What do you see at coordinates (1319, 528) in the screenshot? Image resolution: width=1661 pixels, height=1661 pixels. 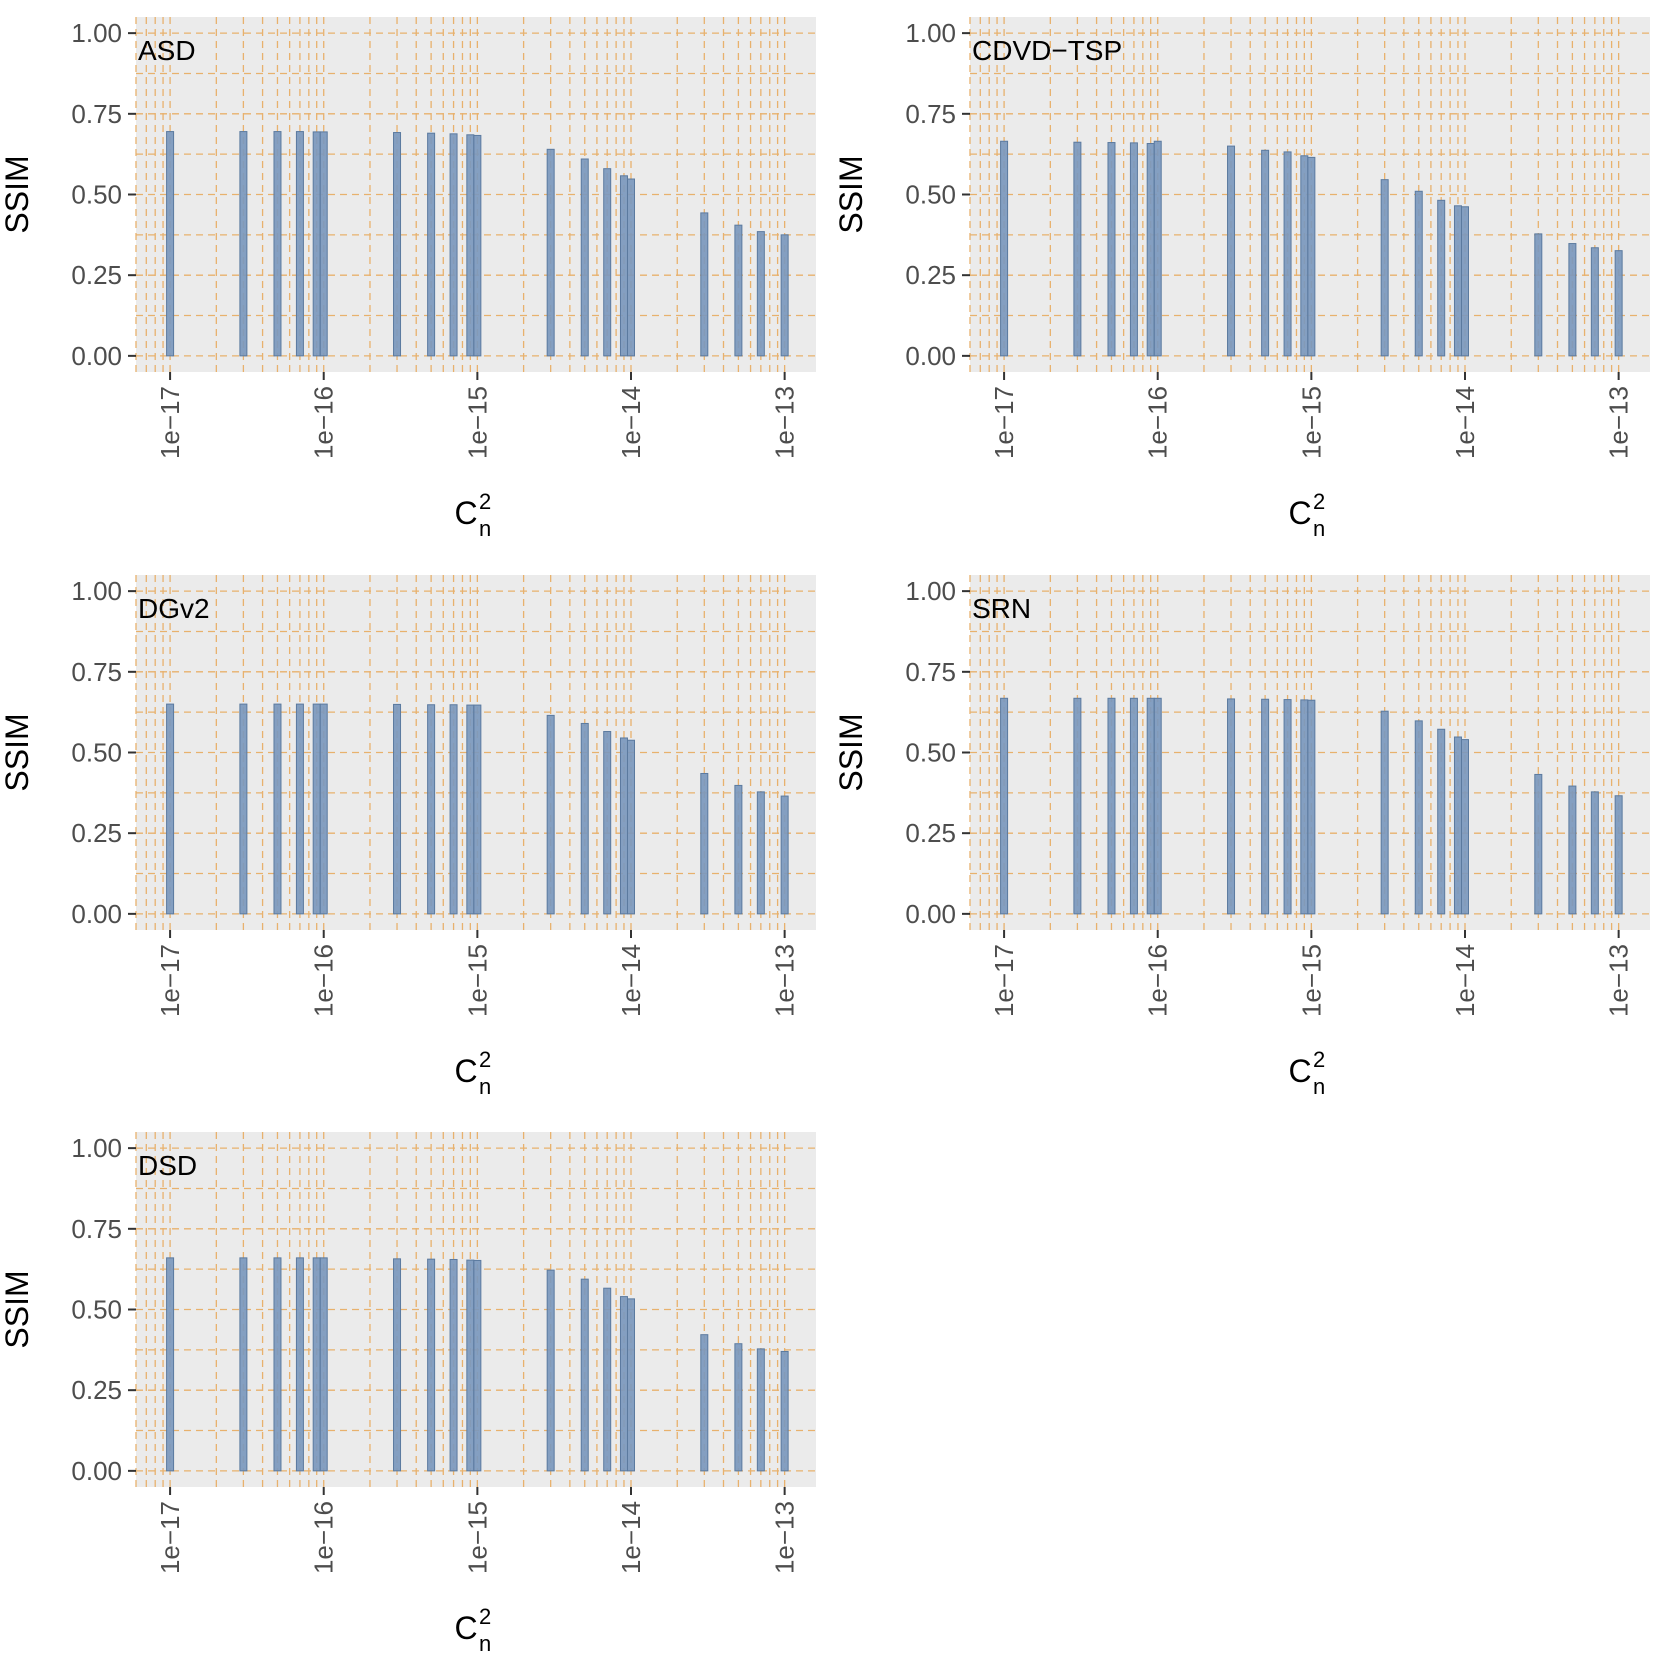 I see `x-axis-title-sub: n` at bounding box center [1319, 528].